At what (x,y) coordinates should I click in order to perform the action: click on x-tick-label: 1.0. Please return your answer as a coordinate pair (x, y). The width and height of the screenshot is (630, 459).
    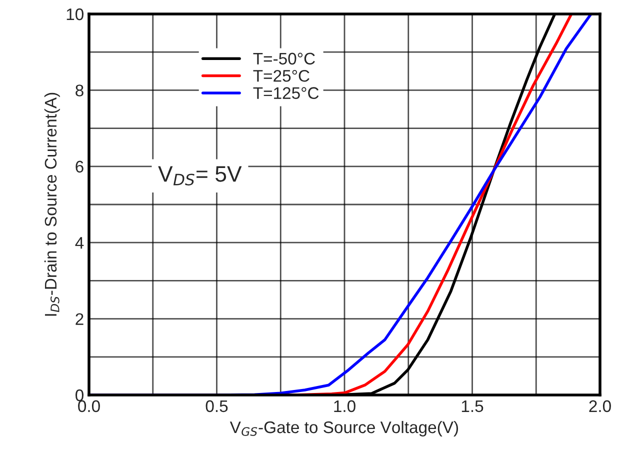
    Looking at the image, I should click on (345, 406).